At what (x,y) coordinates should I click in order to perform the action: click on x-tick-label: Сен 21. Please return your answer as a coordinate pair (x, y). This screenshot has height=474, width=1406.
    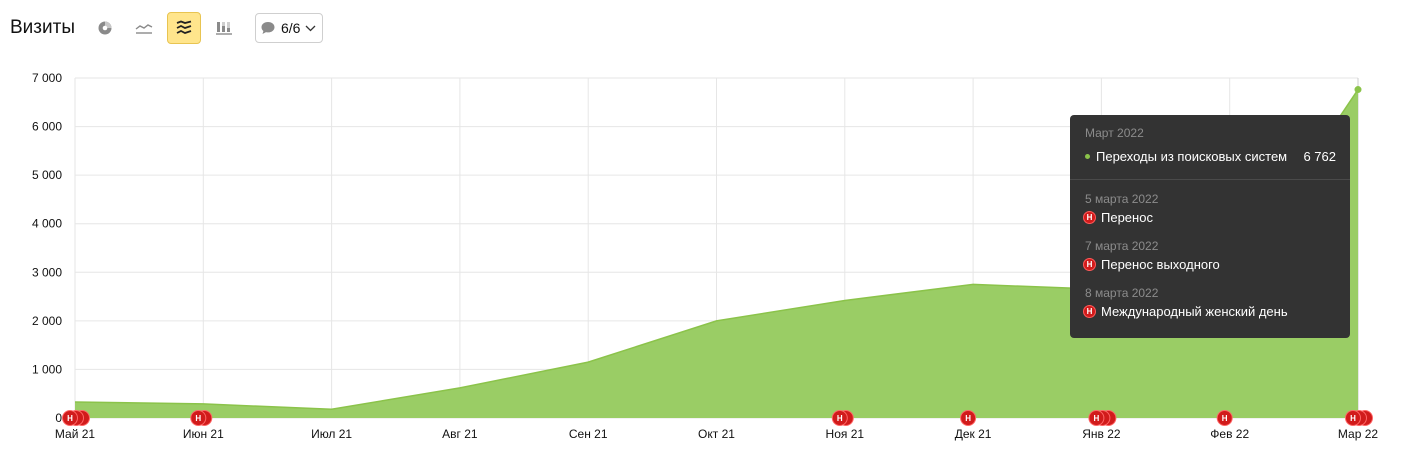
    Looking at the image, I should click on (588, 434).